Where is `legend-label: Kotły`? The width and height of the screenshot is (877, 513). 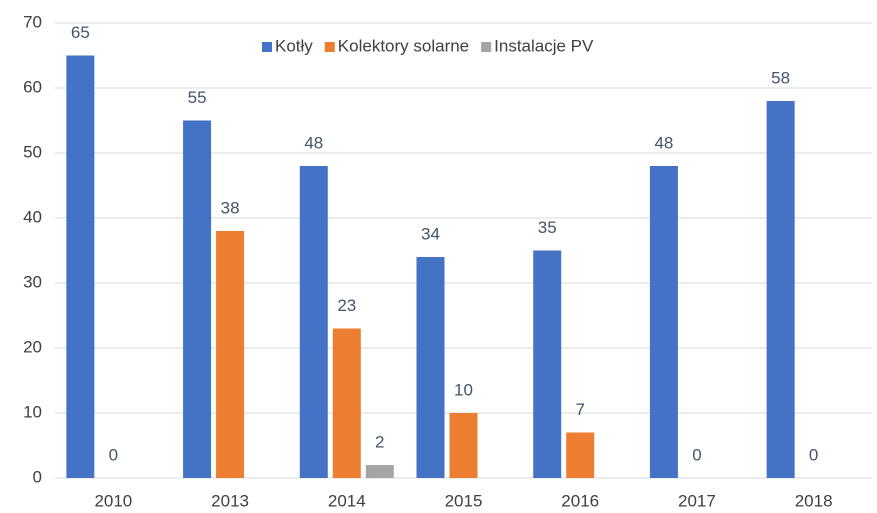
legend-label: Kotły is located at coordinates (294, 45).